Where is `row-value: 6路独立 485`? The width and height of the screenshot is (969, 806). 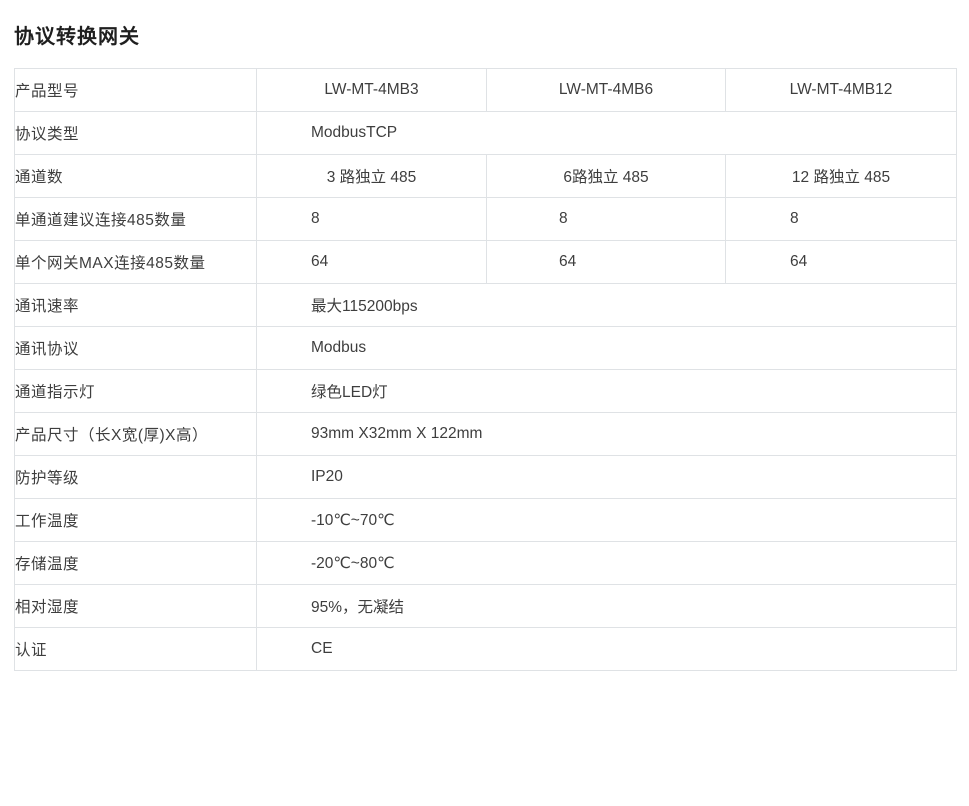 row-value: 6路独立 485 is located at coordinates (606, 176).